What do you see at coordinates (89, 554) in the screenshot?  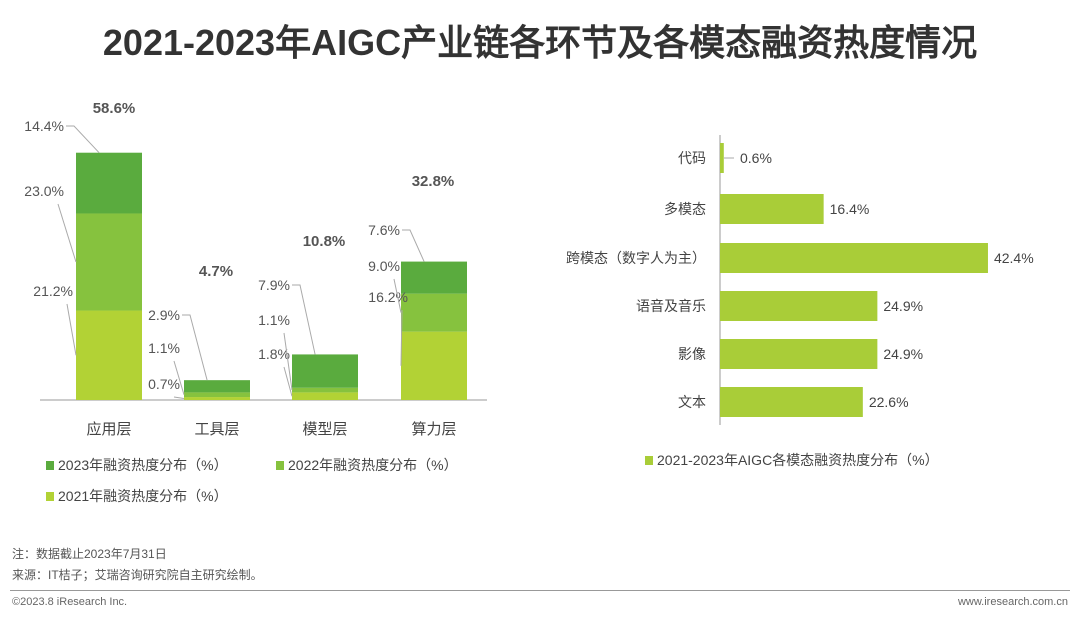 I see `note-text: 注：数据截止2023年7月31日` at bounding box center [89, 554].